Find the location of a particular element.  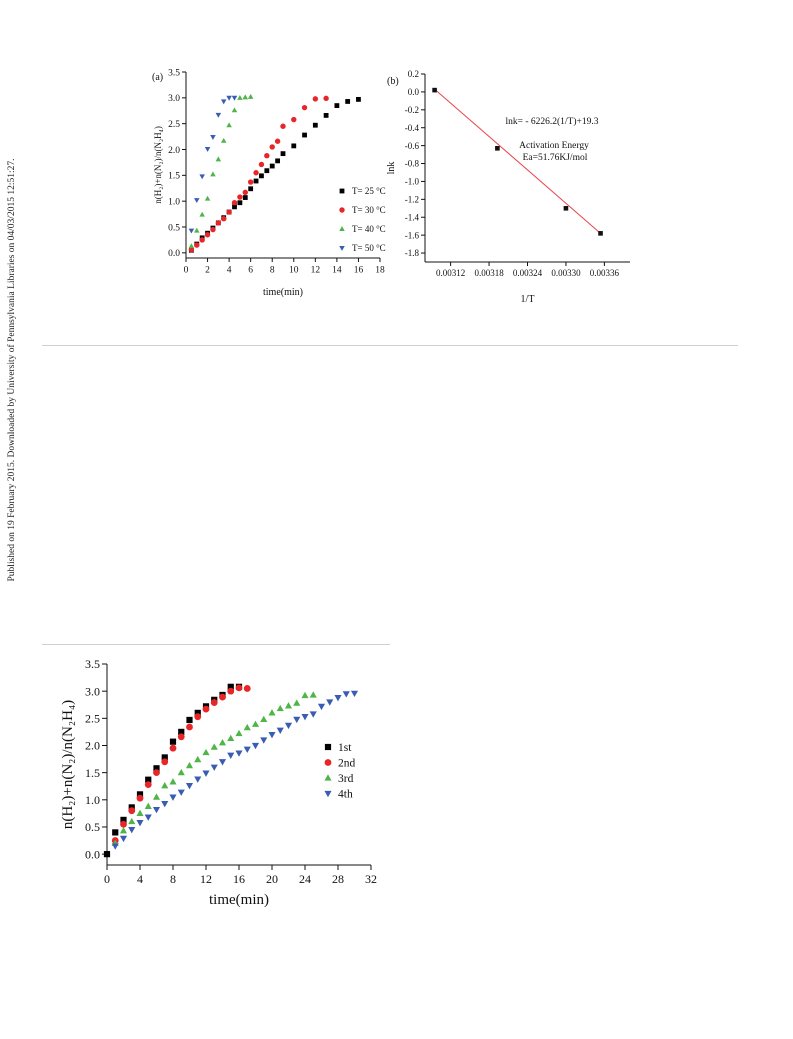

x-axis-title: time(min) is located at coordinates (283, 292).